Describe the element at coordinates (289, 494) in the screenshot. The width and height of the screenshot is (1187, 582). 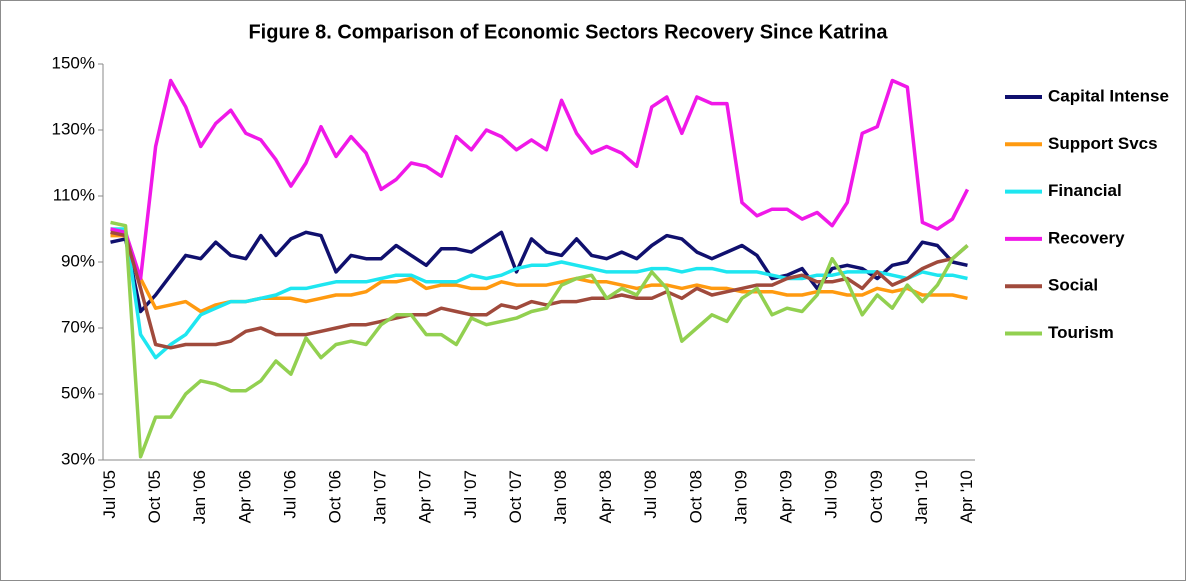
I see `x-tick-label: Jul '06` at that location.